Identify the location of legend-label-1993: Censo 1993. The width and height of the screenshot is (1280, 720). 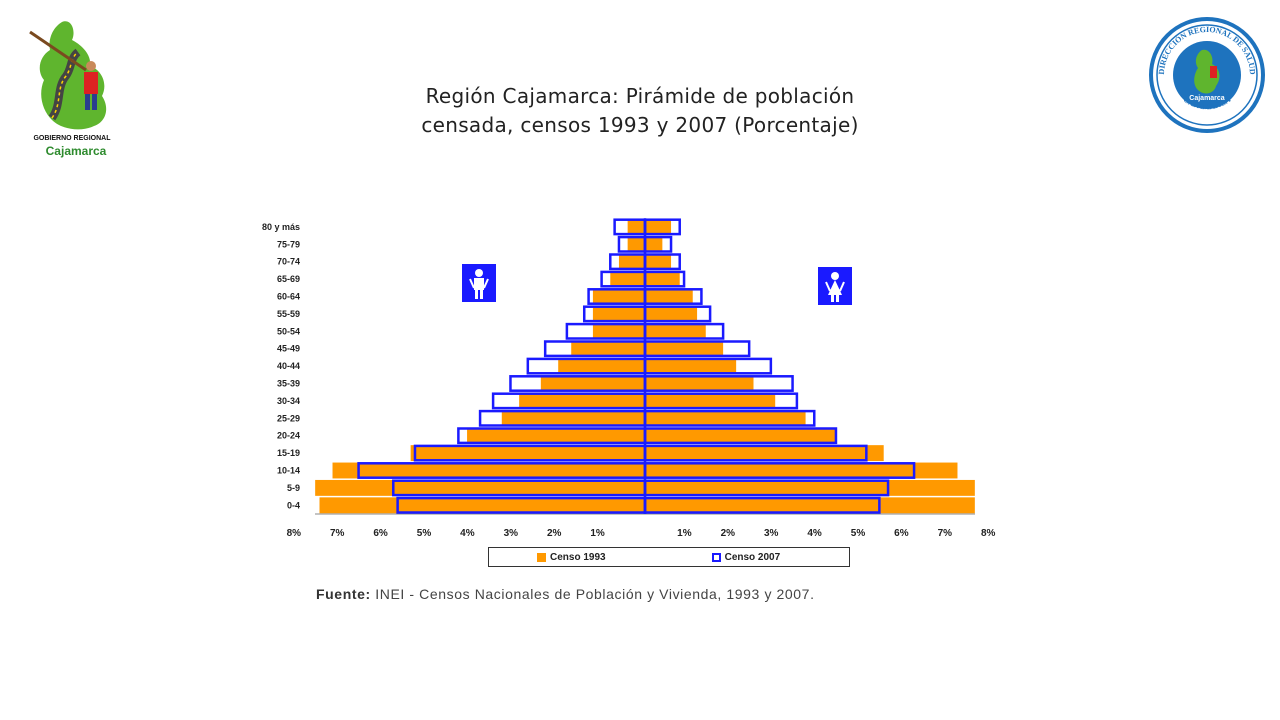
(578, 557).